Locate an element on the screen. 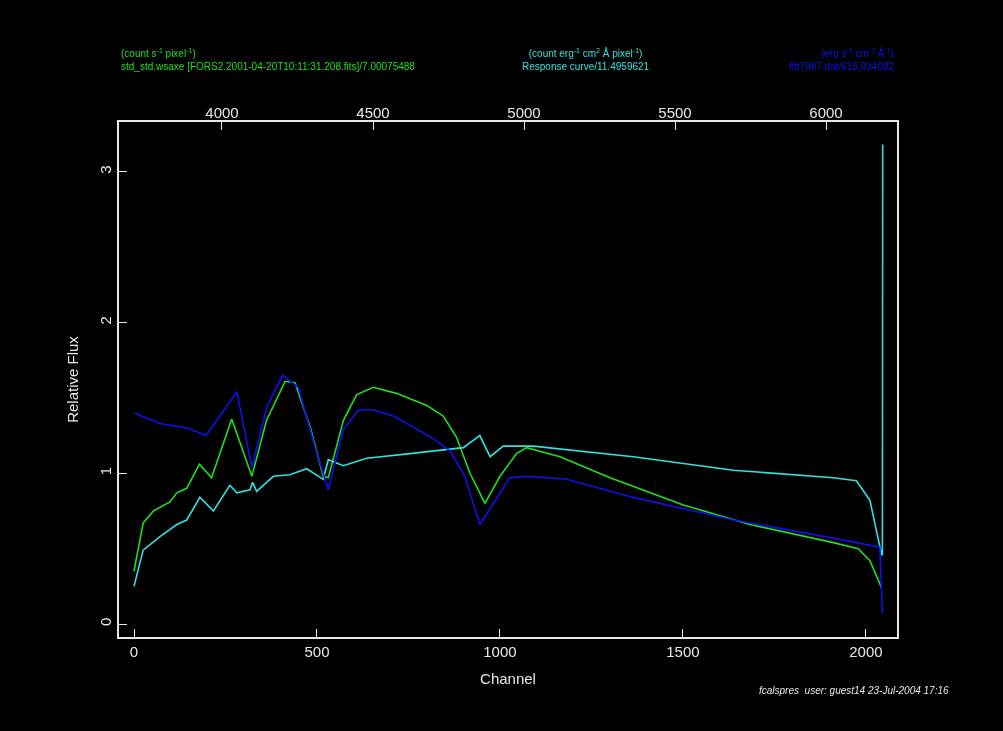  x2-tick-label: 5500 is located at coordinates (675, 112).